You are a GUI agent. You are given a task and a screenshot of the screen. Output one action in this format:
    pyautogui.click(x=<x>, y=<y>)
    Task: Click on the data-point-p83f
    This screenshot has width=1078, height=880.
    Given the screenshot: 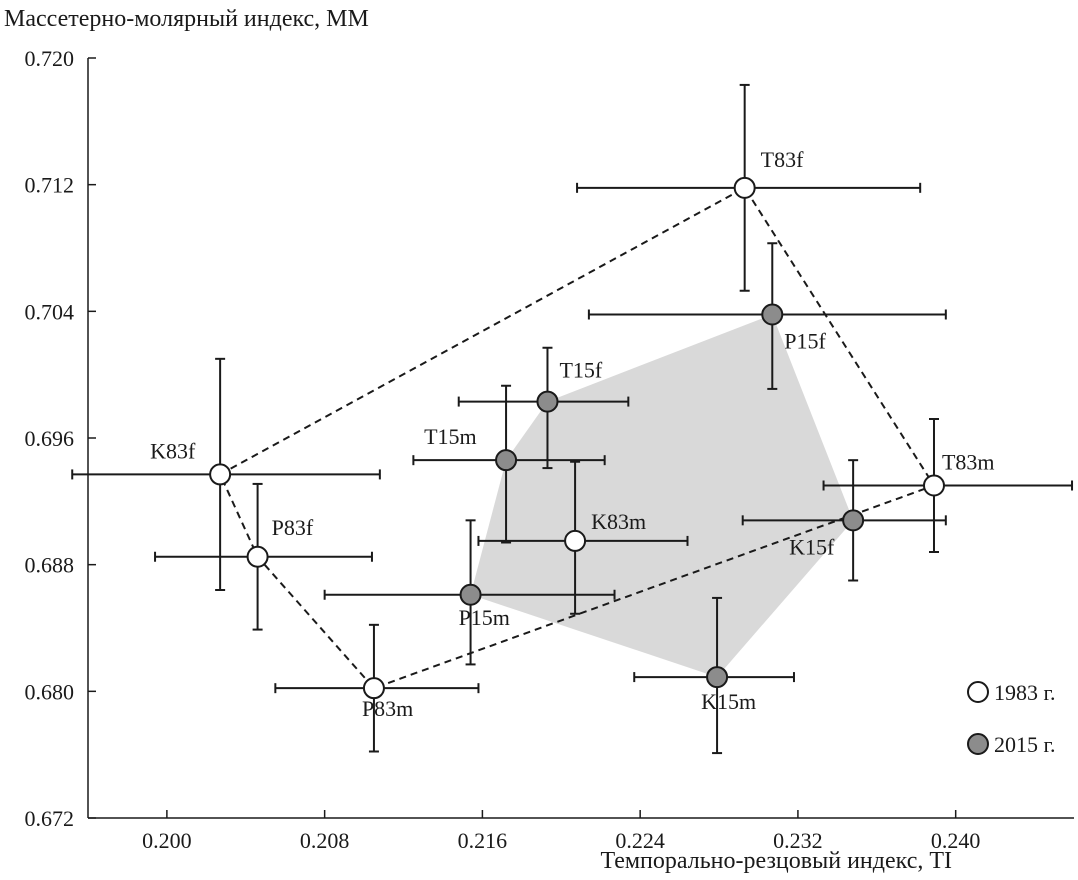 What is the action you would take?
    pyautogui.click(x=257, y=556)
    